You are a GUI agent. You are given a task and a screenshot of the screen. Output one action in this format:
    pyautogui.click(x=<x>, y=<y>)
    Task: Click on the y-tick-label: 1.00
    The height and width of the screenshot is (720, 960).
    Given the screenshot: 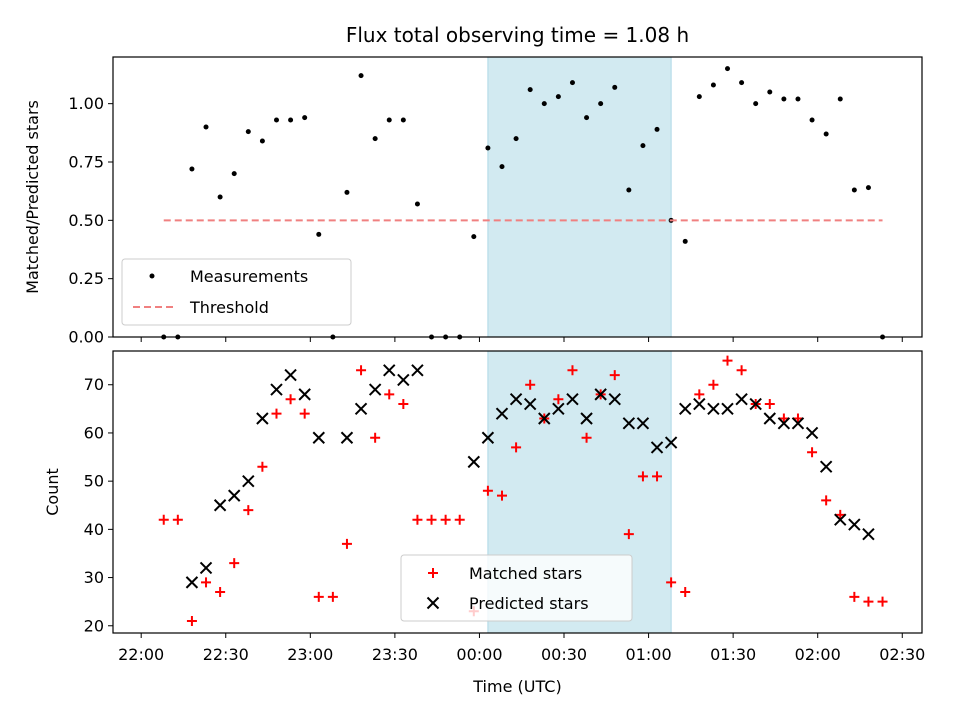 What is the action you would take?
    pyautogui.click(x=86, y=103)
    